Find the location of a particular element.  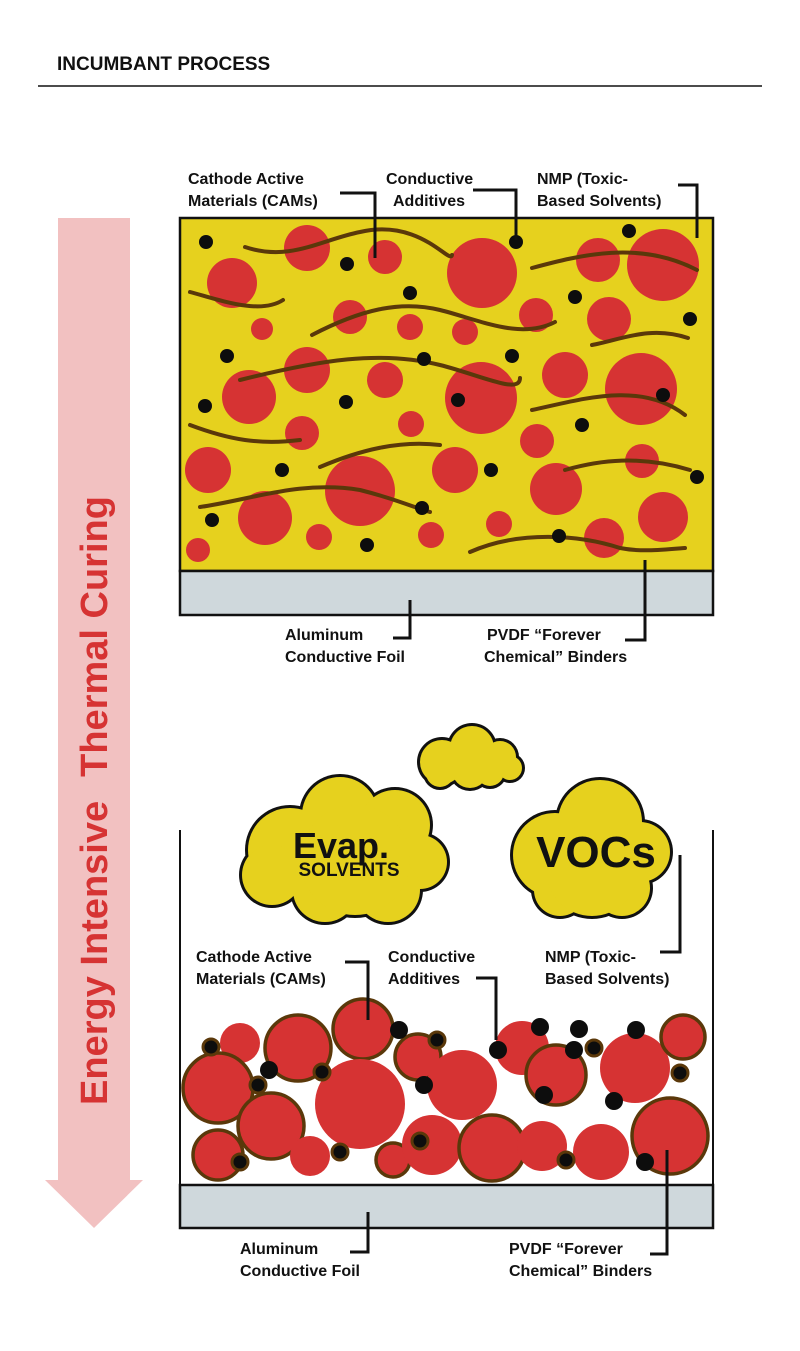

label-cams-bottom: Cathode Active Materials (CAMs) is located at coordinates (261, 968).